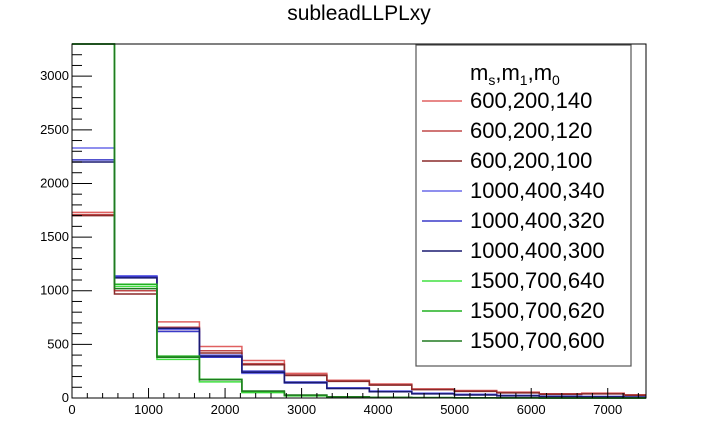  I want to click on x-tick-label: 2000, so click(225, 409).